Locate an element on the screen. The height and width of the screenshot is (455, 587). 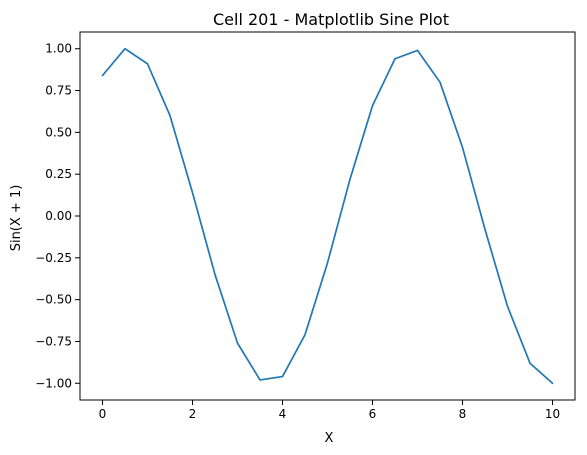
y-tick-label-2: −0.50 is located at coordinates (53, 300).